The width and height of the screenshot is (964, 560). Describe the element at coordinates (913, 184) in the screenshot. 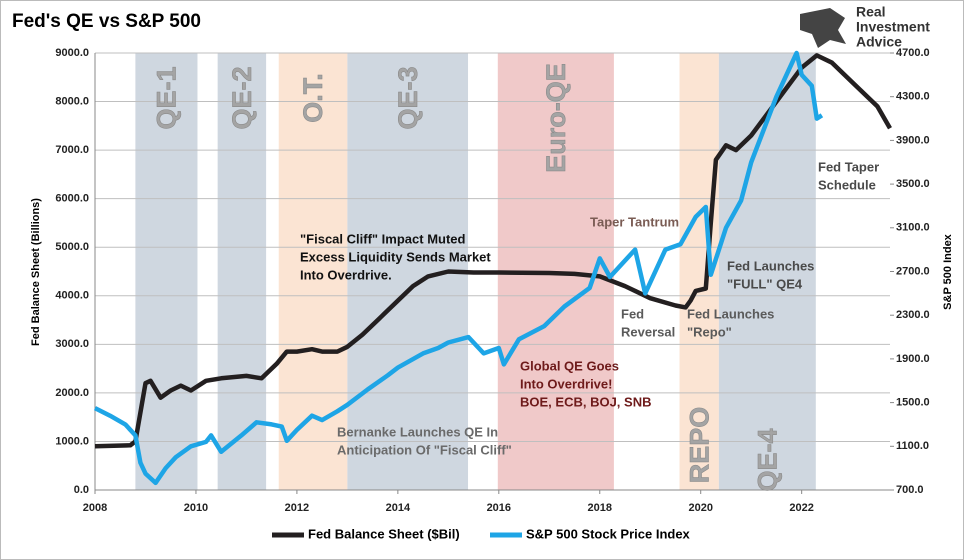

I see `y2-tick-label: 3500.0` at that location.